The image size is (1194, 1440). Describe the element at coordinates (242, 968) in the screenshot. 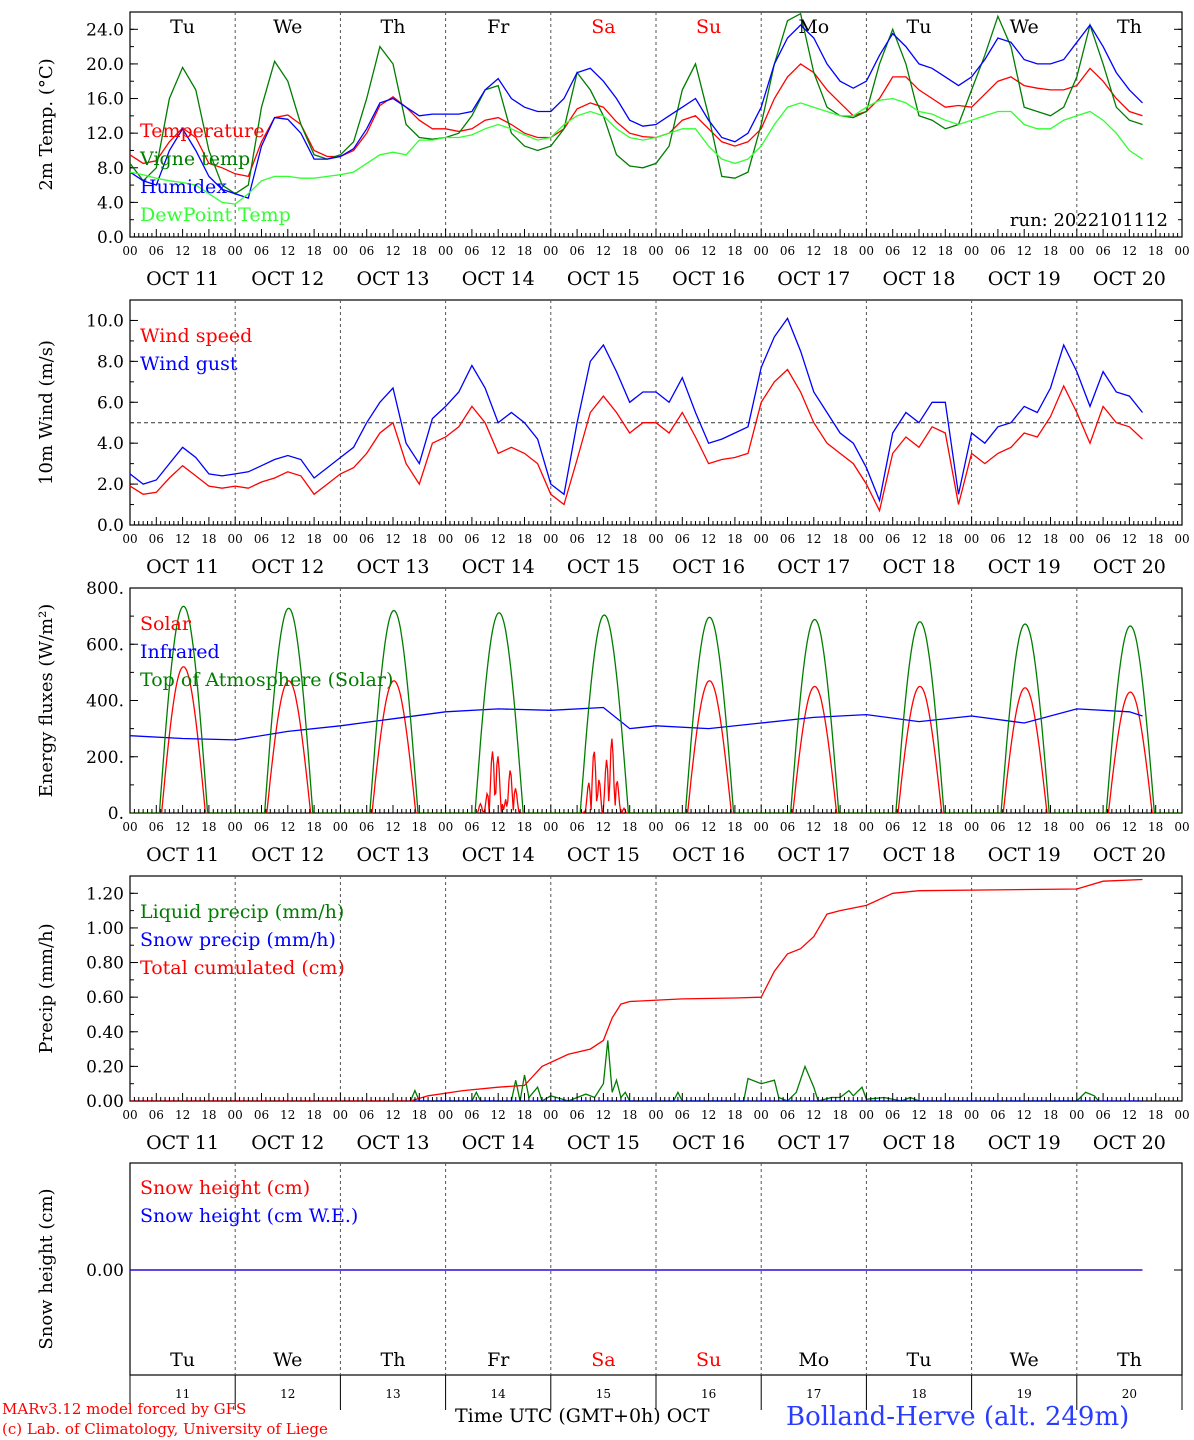

I see `legend-entry: Total cumulated (cm)` at that location.